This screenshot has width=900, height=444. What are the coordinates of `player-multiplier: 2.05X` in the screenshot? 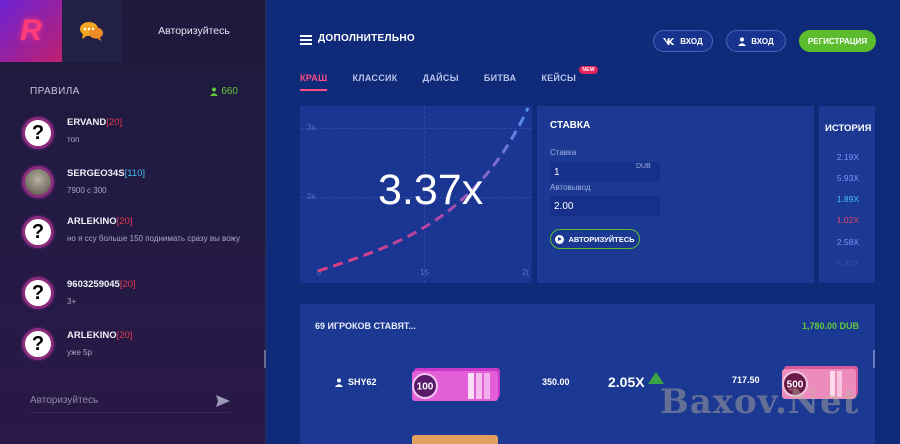 It's located at (626, 382).